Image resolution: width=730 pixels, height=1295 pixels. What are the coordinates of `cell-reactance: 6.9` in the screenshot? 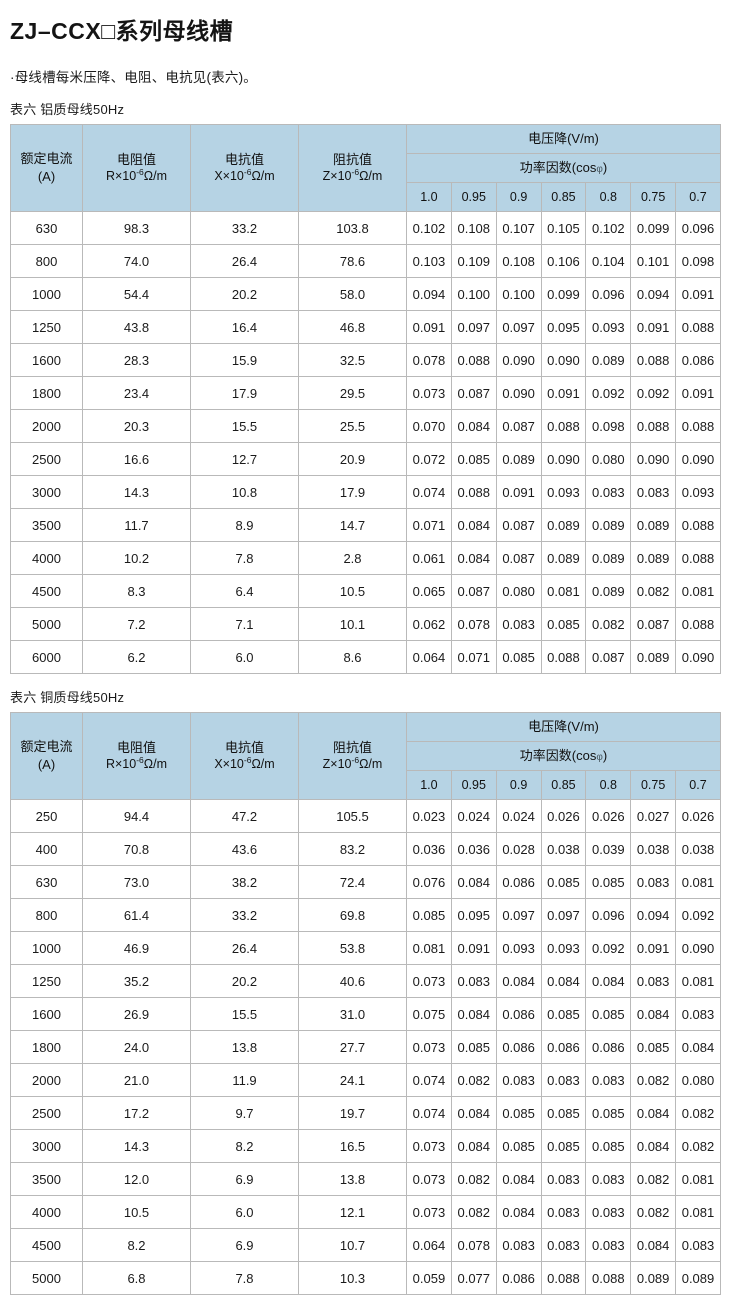 It's located at (244, 1245).